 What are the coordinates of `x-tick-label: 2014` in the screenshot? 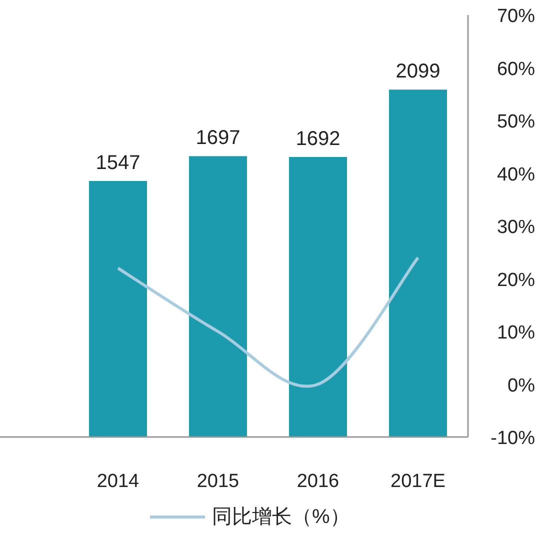 It's located at (118, 481).